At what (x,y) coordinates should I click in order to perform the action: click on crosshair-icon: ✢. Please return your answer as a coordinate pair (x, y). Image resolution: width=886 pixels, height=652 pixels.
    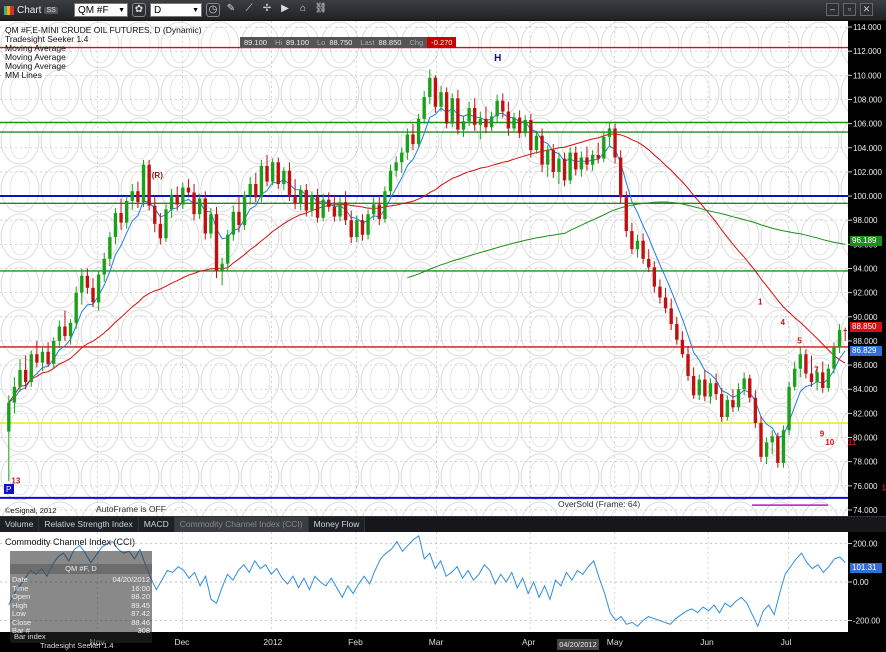
    Looking at the image, I should click on (267, 8).